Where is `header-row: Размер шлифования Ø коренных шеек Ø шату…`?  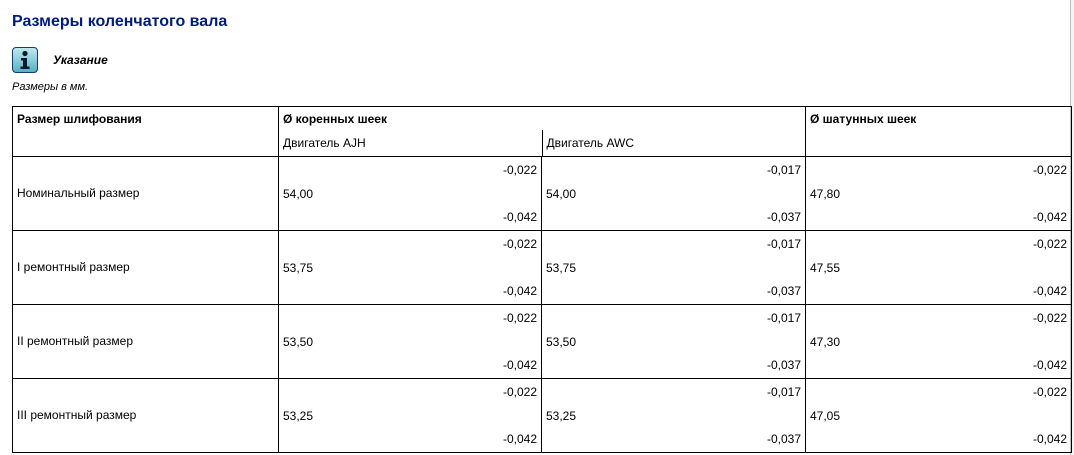
header-row: Размер шлифования Ø коренных шеек Ø шату… is located at coordinates (542, 131).